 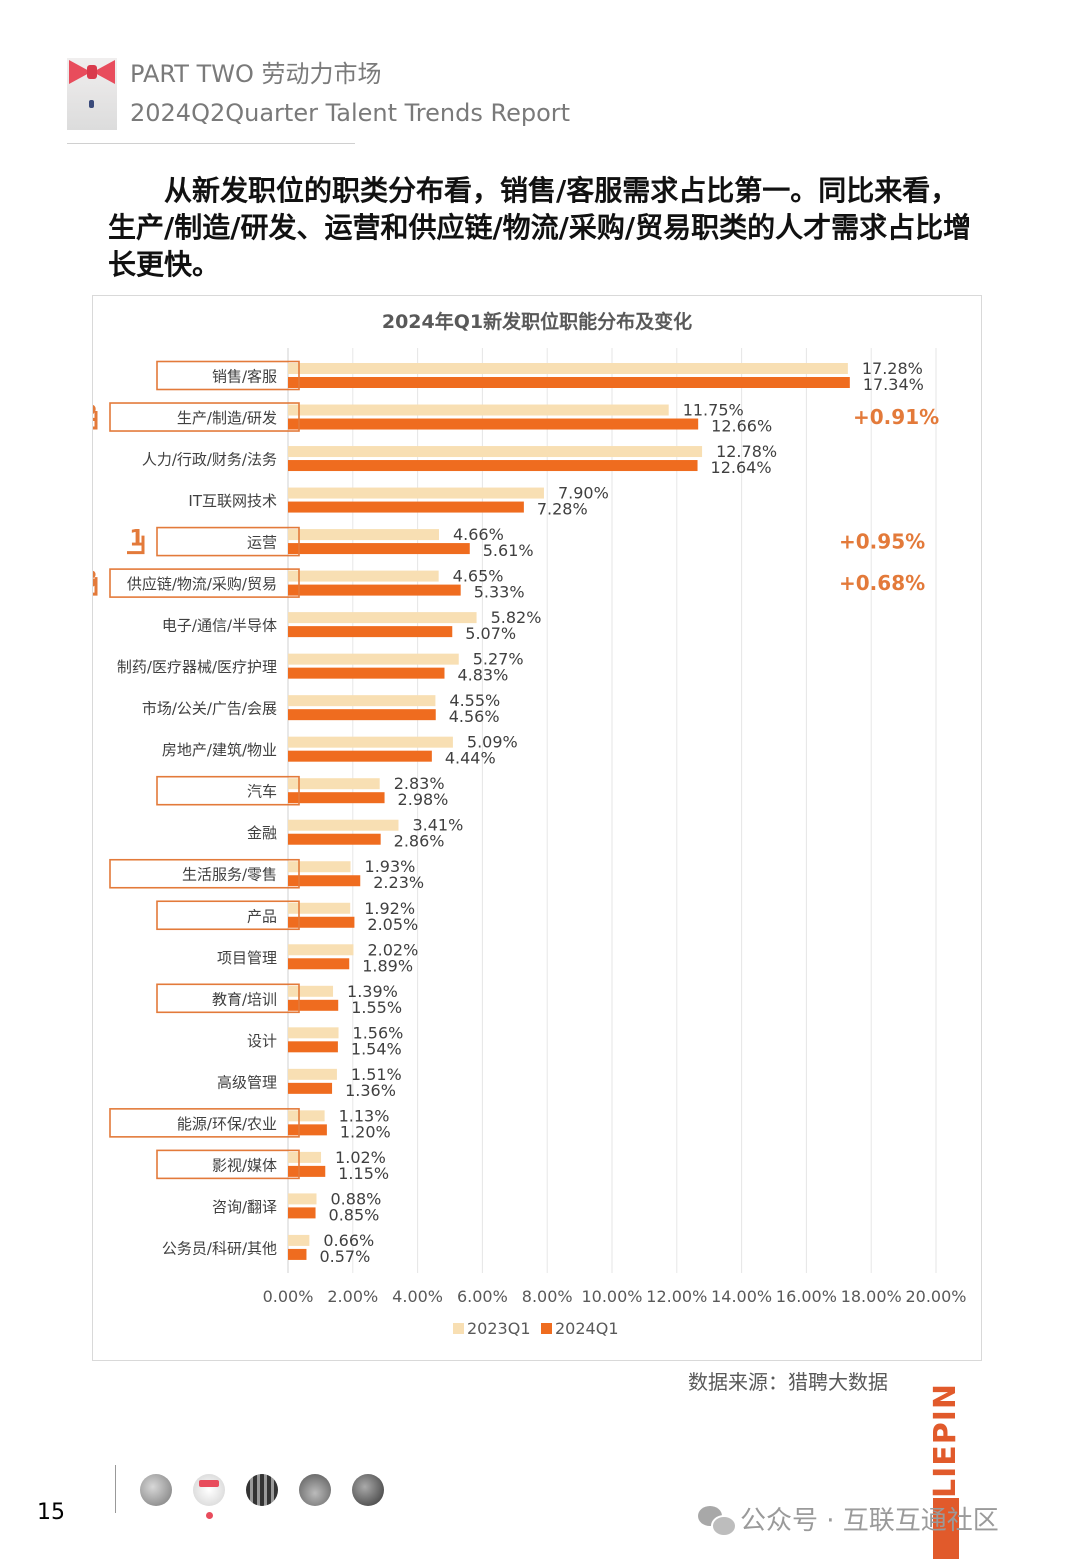 I want to click on footer-watermark: 公众号 · 互联互通社区, so click(x=848, y=1518).